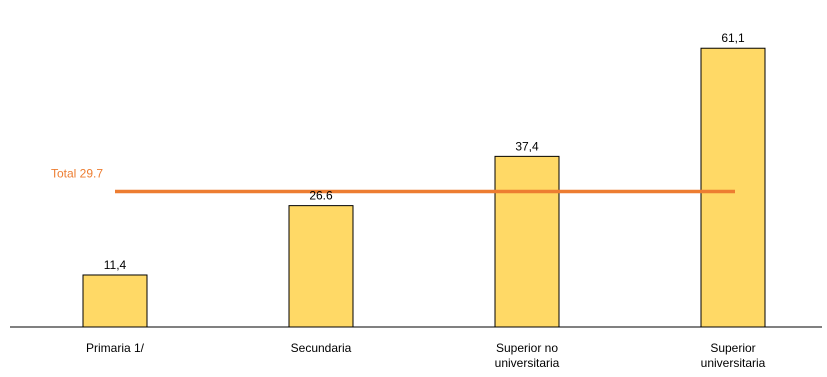 The height and width of the screenshot is (377, 827). Describe the element at coordinates (527, 348) in the screenshot. I see `category-label: Superior no` at that location.